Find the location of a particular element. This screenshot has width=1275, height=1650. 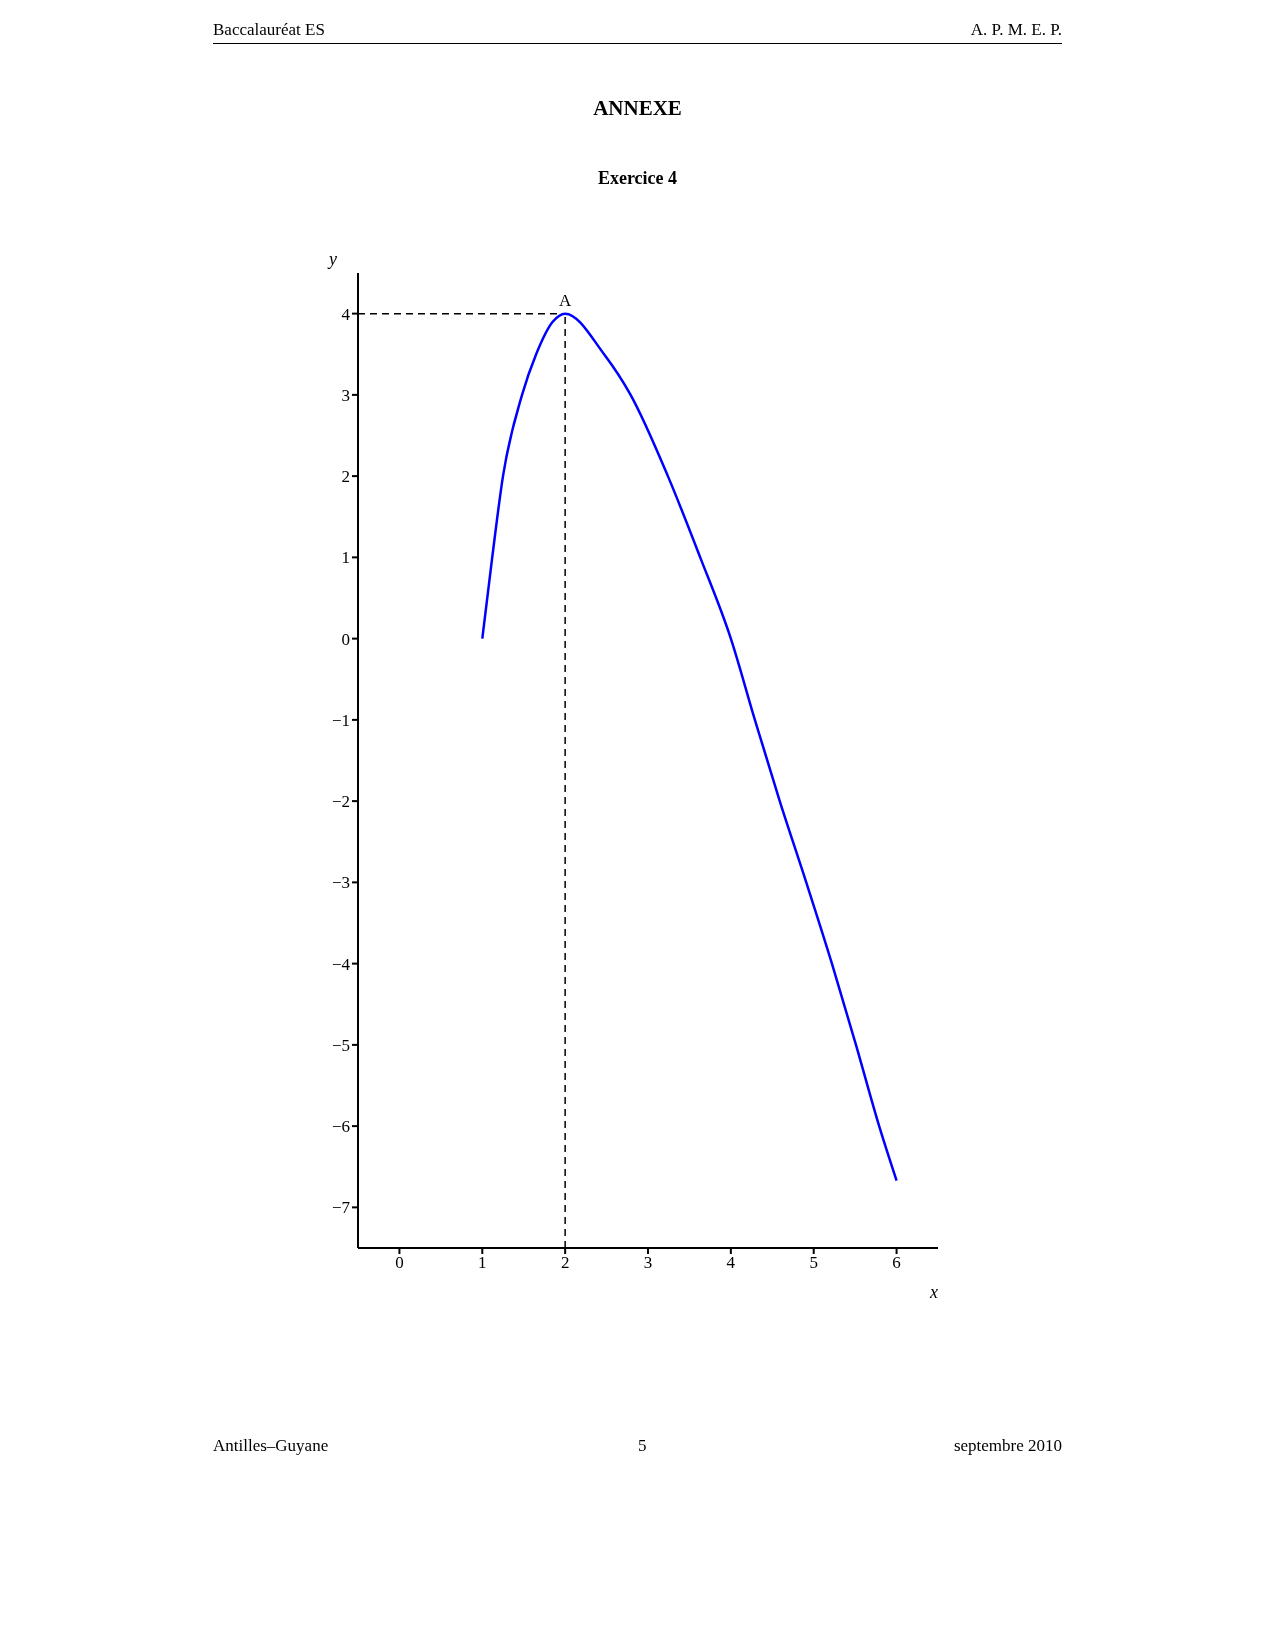

y-tick-label: 1 is located at coordinates (345, 558).